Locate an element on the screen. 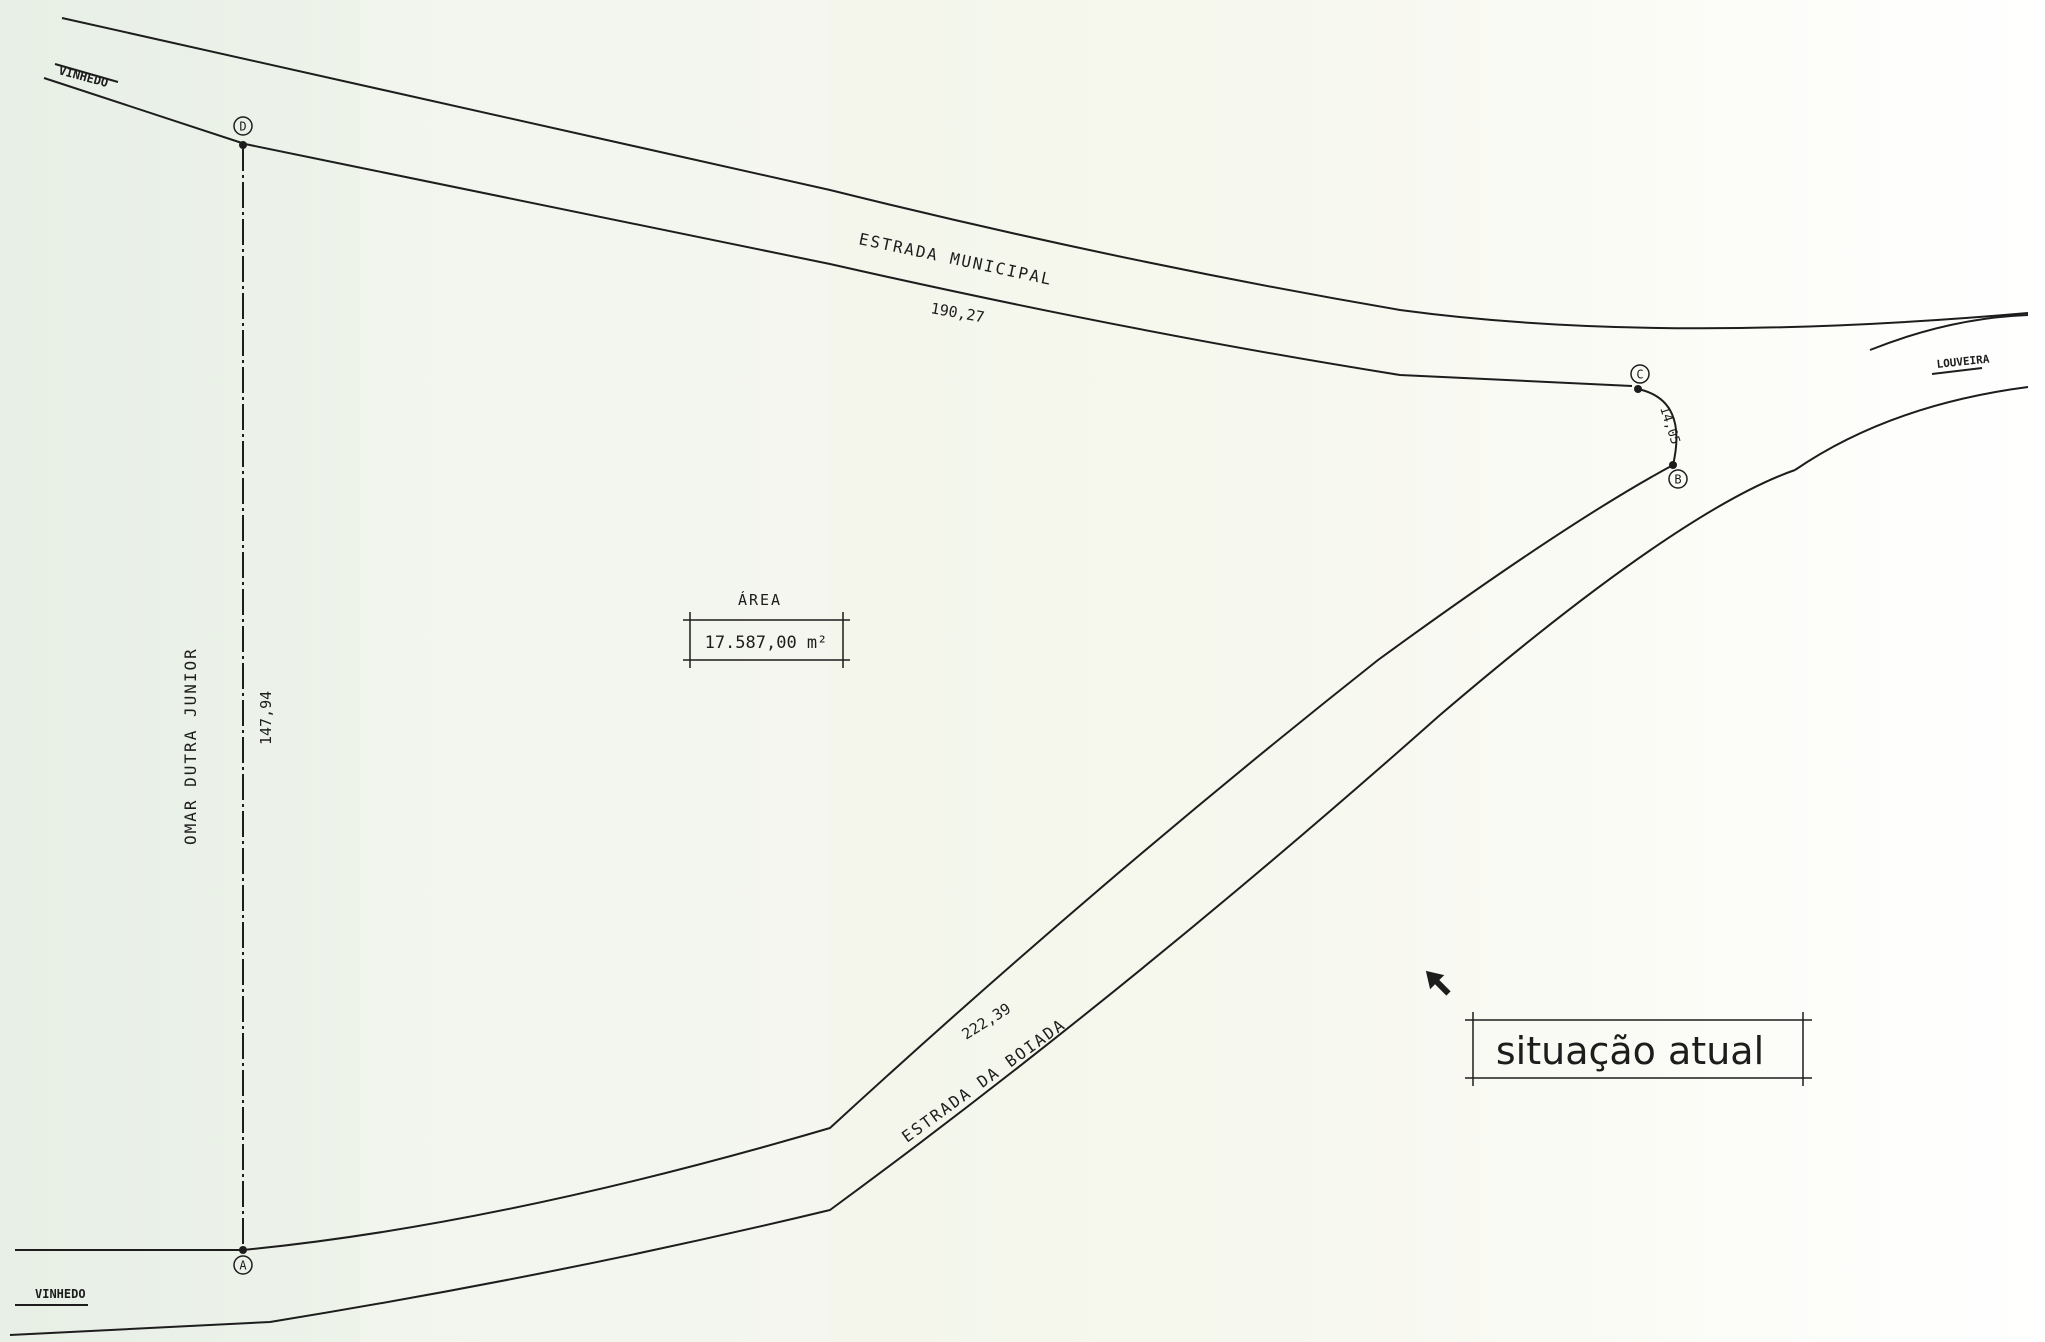  vertex-a-marker is located at coordinates (243, 1265).